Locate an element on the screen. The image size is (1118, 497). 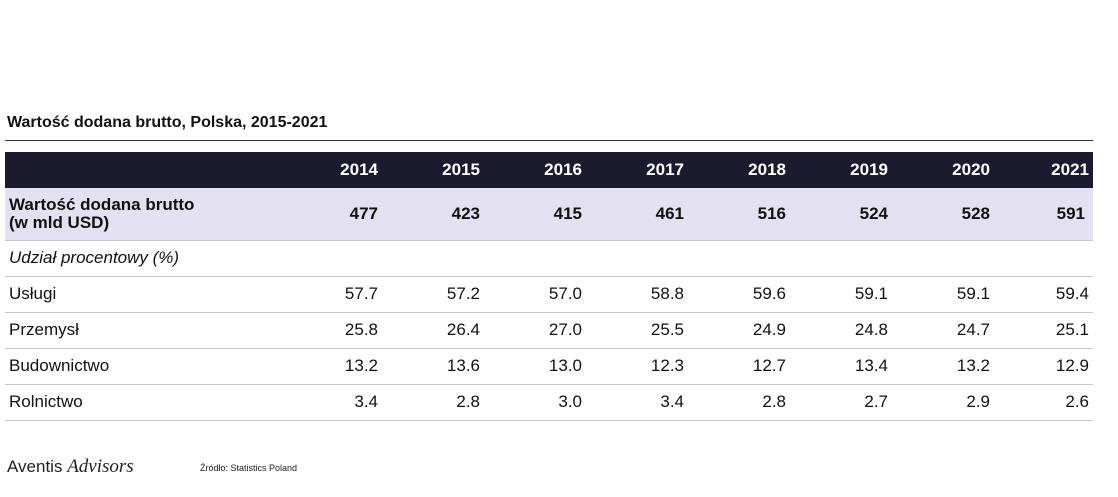
table-cell: 24.7 is located at coordinates (973, 329).